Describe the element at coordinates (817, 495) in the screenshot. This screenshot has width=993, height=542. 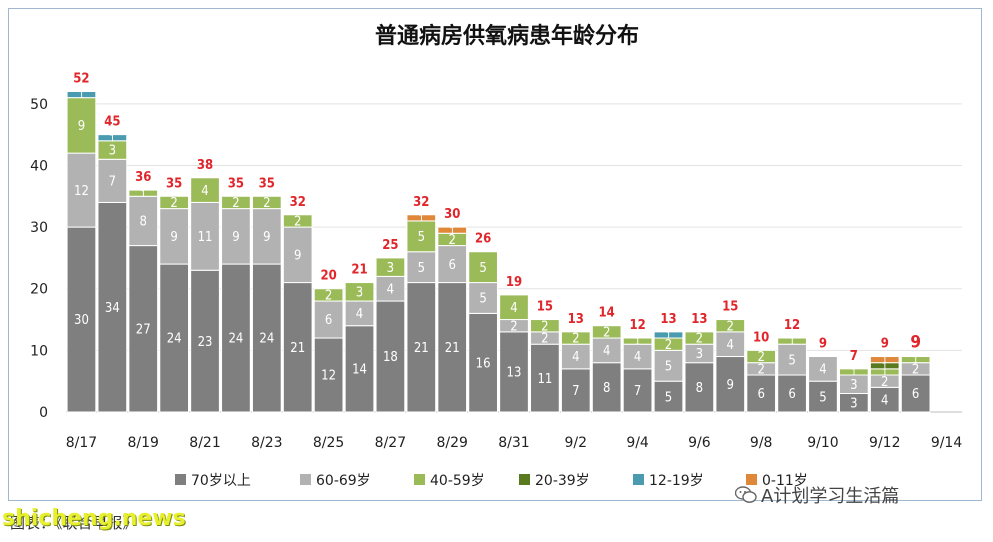
I see `wechat-badge: A计划学习生活篇` at that location.